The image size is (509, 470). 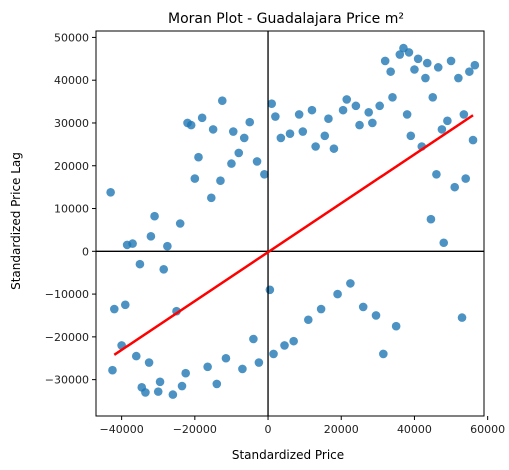 What do you see at coordinates (85, 251) in the screenshot?
I see `y-tick-label: 0` at bounding box center [85, 251].